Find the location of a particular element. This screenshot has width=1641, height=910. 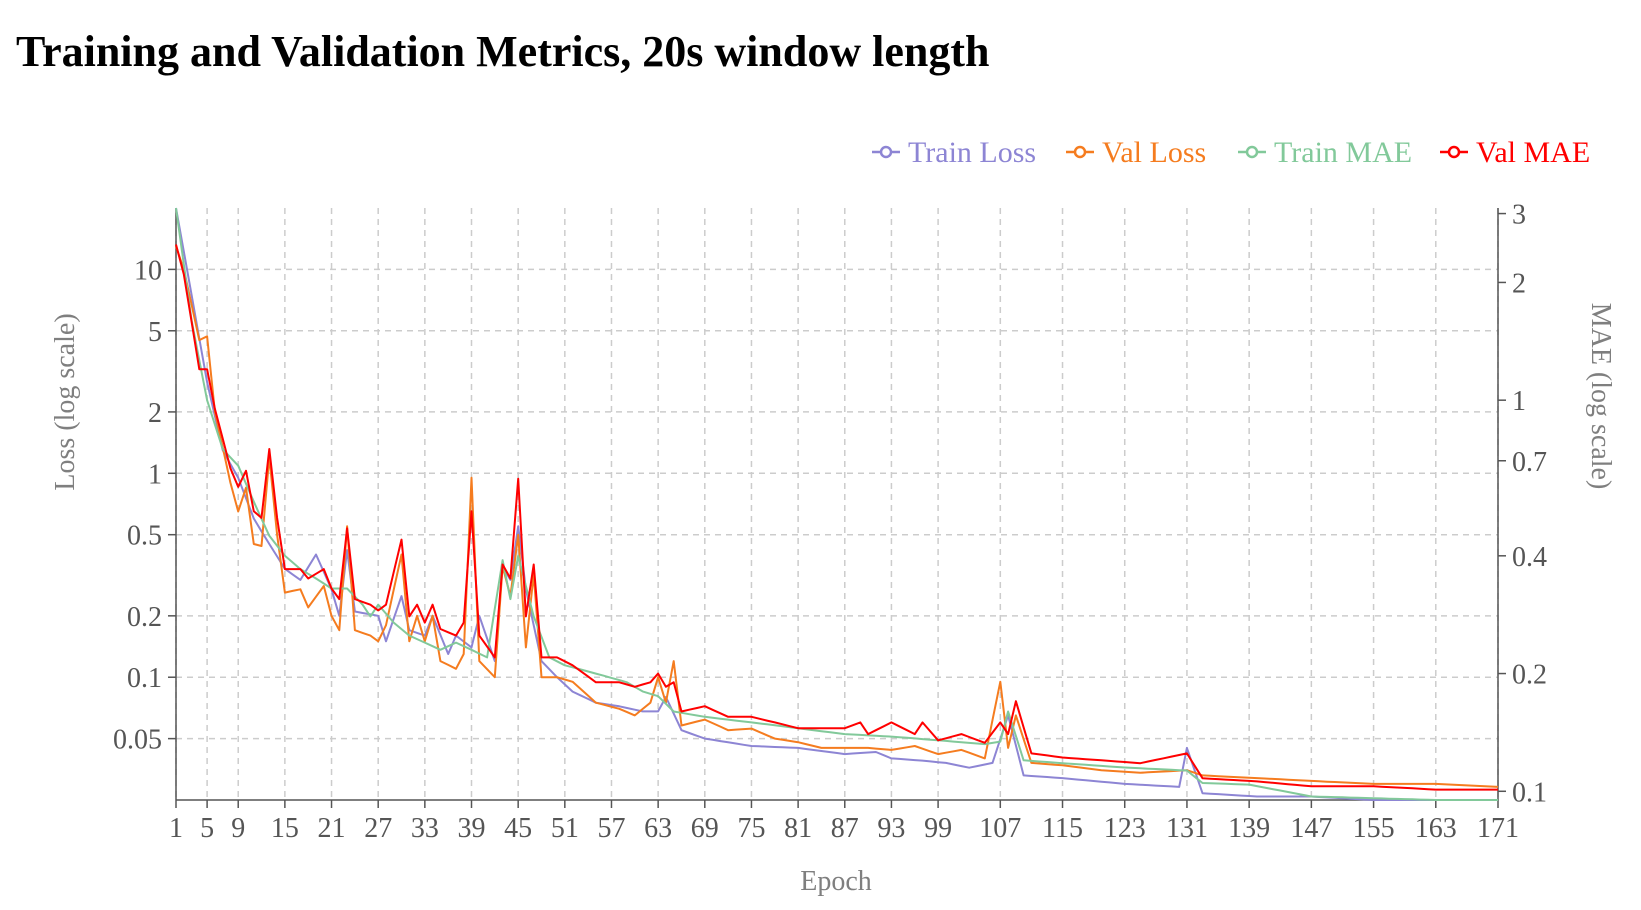

y-right-tick-label: 0.2 is located at coordinates (1529, 675).